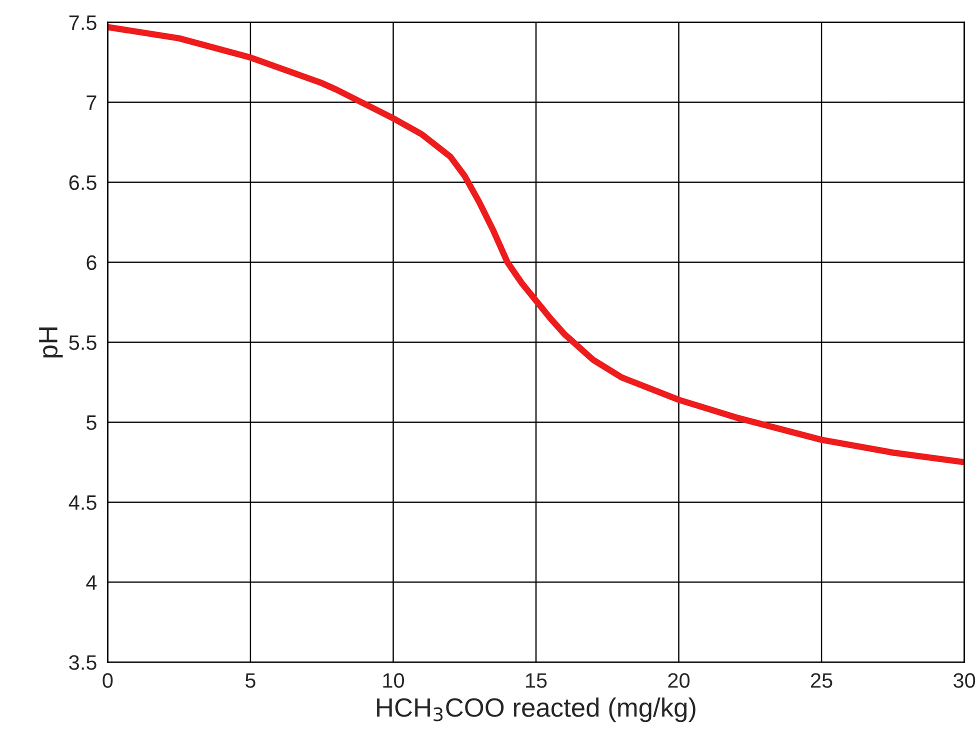 Image resolution: width=979 pixels, height=744 pixels. I want to click on x-axis-title: HCH$_{3}$COO reacted (mg/kg), so click(536, 710).